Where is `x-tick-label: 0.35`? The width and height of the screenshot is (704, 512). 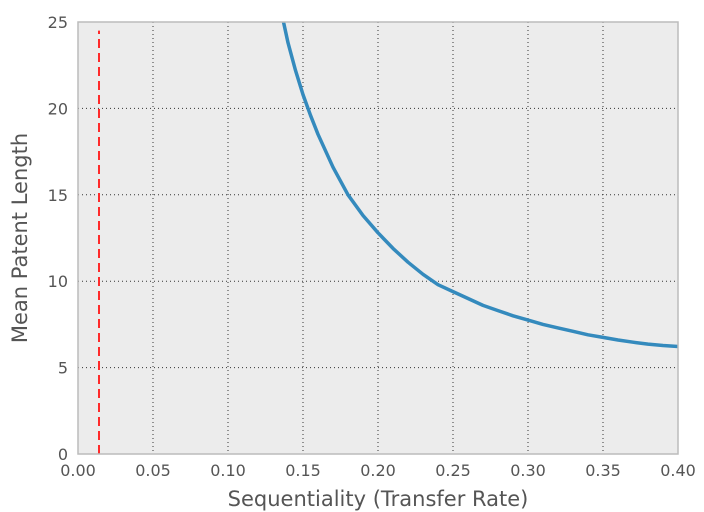 x-tick-label: 0.35 is located at coordinates (603, 470).